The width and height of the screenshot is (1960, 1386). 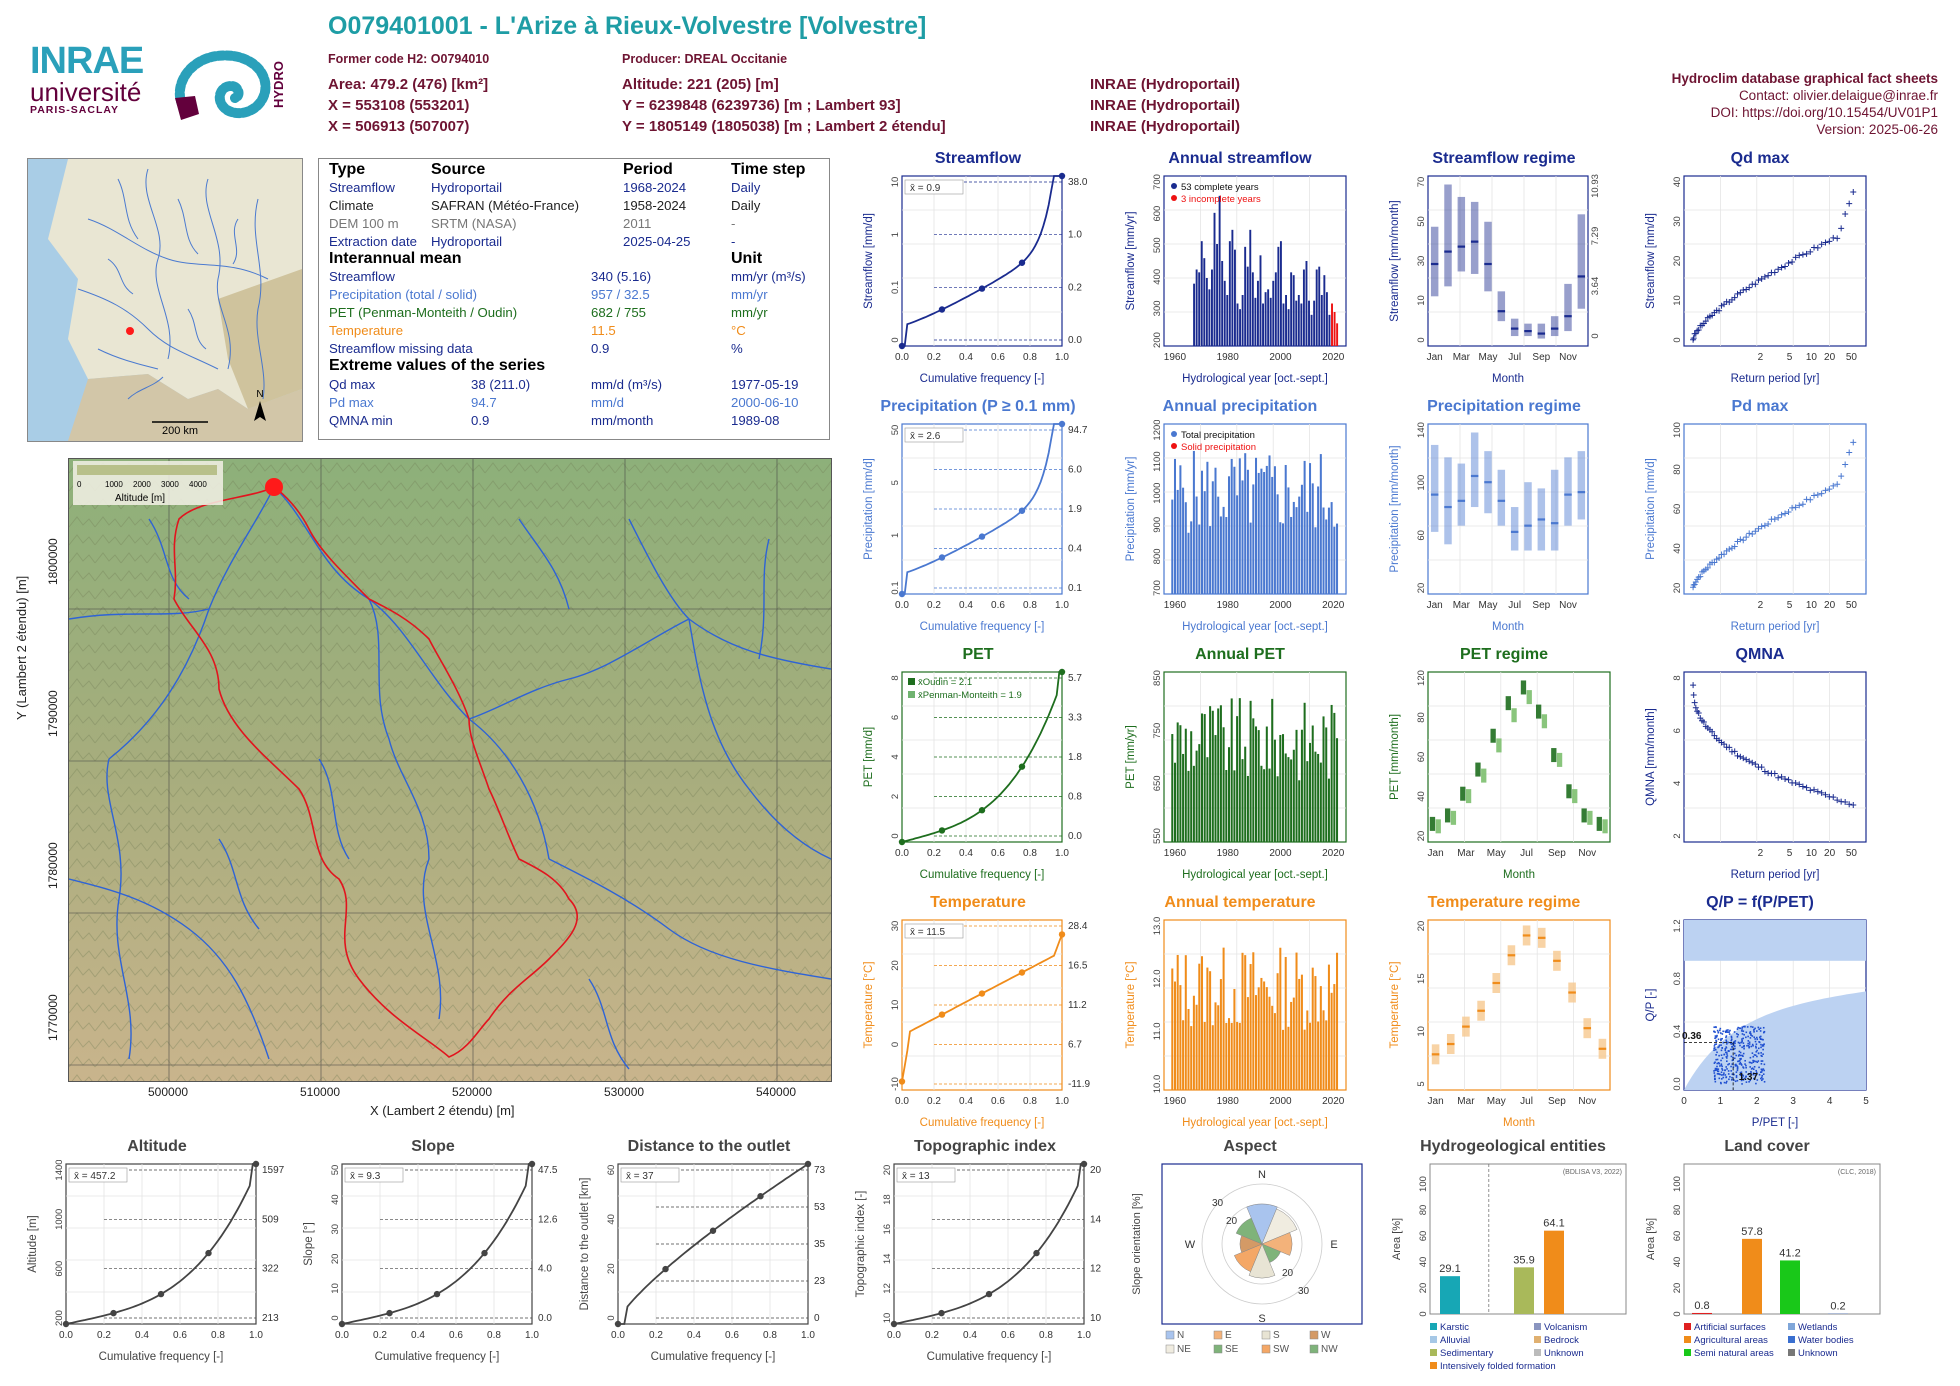 I want to click on y-tick-label: 0.1, so click(x=895, y=287).